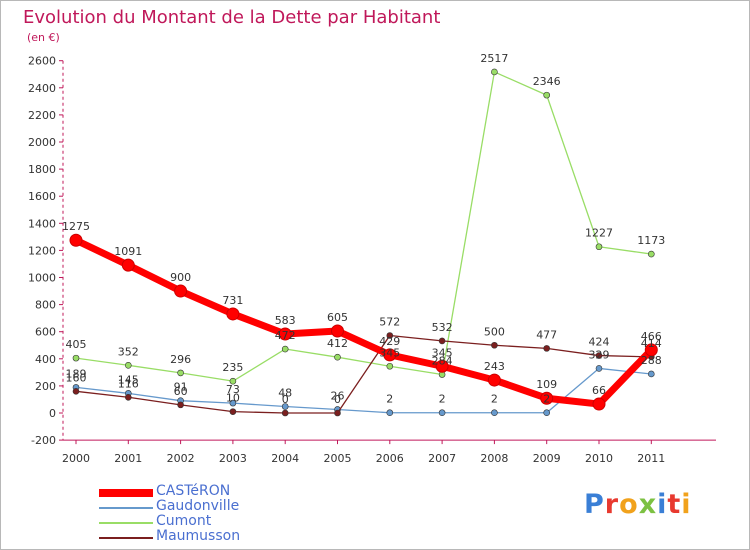 The width and height of the screenshot is (750, 550). What do you see at coordinates (198, 536) in the screenshot?
I see `legend-label: Maumusson` at bounding box center [198, 536].